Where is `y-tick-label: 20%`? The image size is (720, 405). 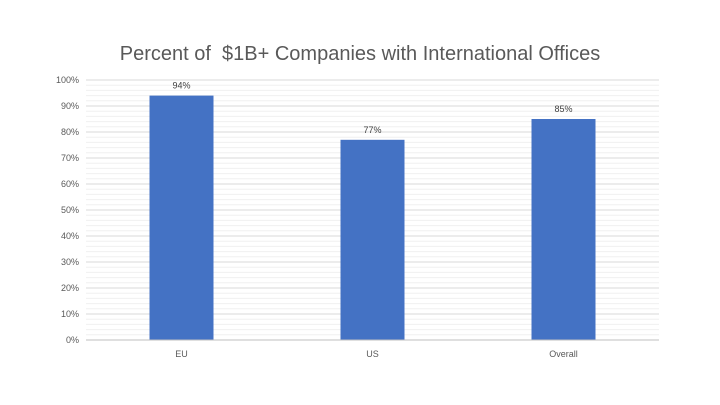 y-tick-label: 20% is located at coordinates (70, 288).